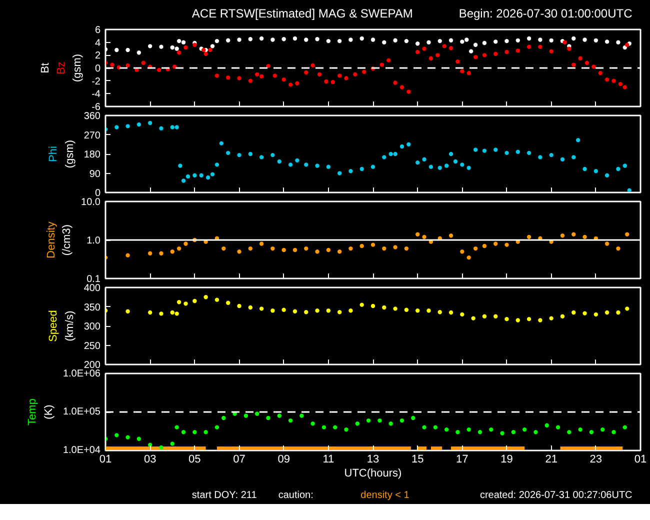 The image size is (650, 520). What do you see at coordinates (296, 495) in the screenshot?
I see `text: caution:` at bounding box center [296, 495].